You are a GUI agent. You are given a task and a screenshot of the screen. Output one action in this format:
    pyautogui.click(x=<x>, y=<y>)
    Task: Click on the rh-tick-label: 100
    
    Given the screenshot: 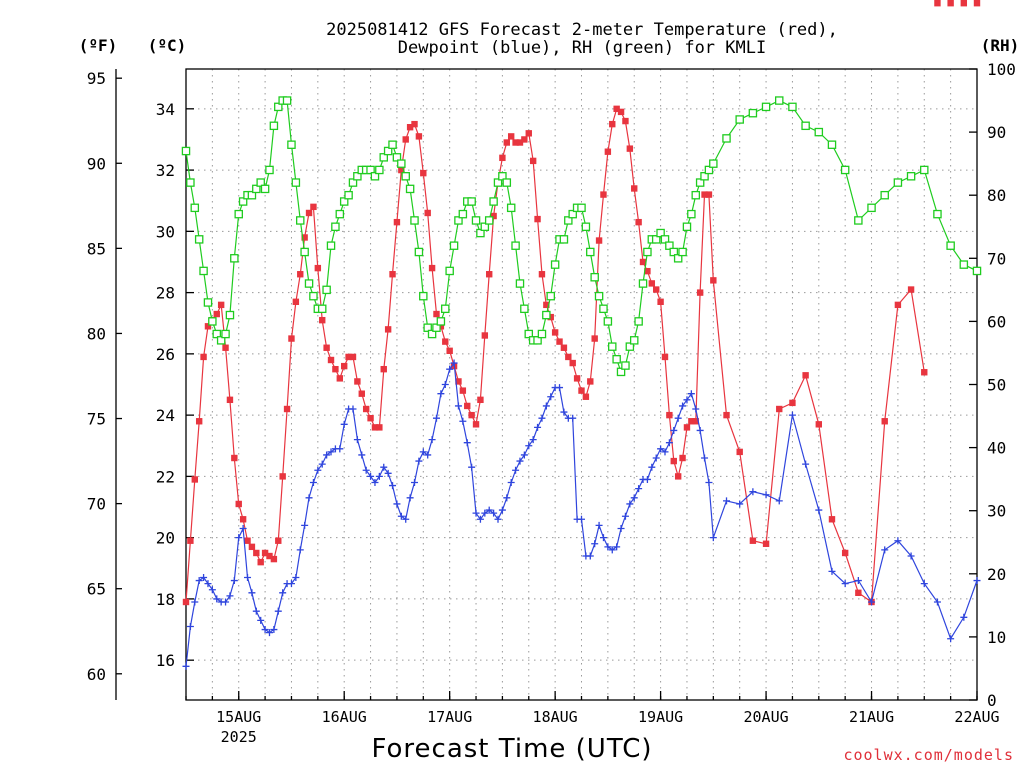 What is the action you would take?
    pyautogui.click(x=1001, y=69)
    